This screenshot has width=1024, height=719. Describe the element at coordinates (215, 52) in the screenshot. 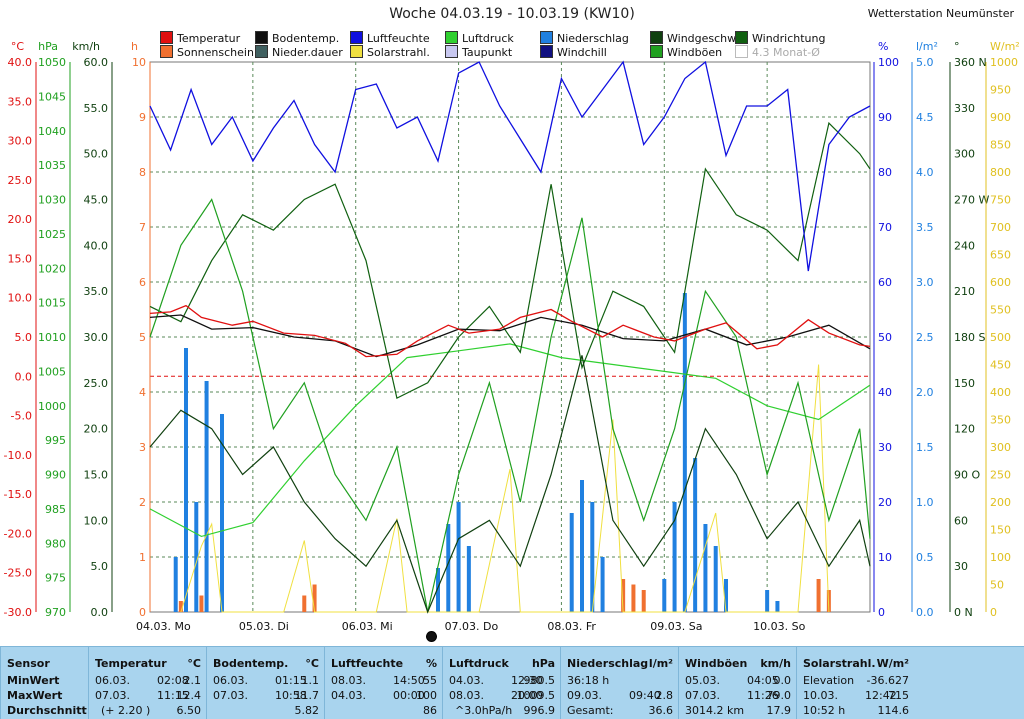

I see `legend-label: Sonnenschein` at that location.